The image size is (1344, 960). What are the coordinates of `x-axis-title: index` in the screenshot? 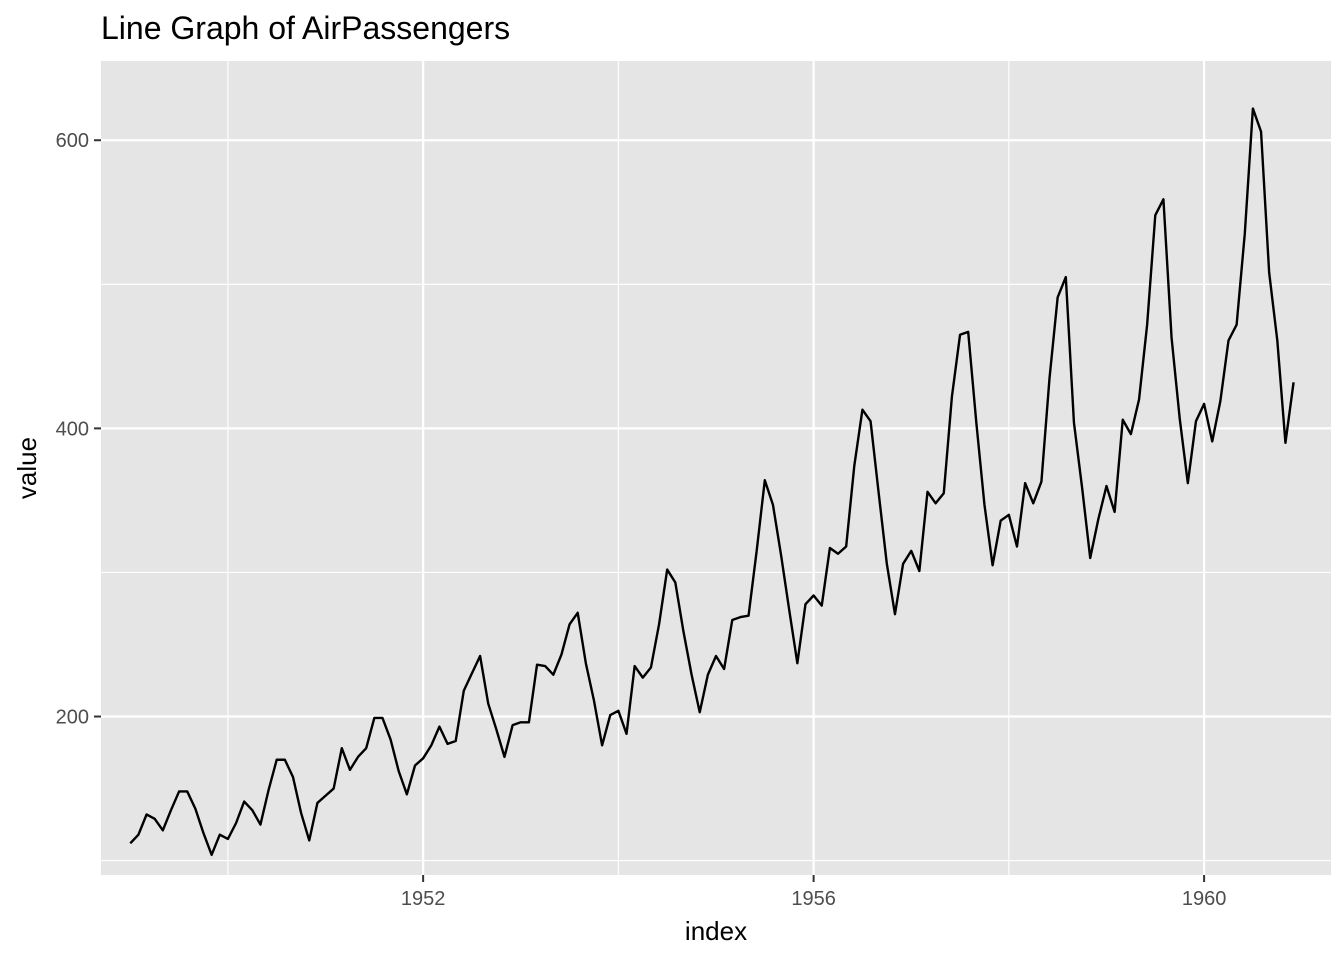 It's located at (716, 931).